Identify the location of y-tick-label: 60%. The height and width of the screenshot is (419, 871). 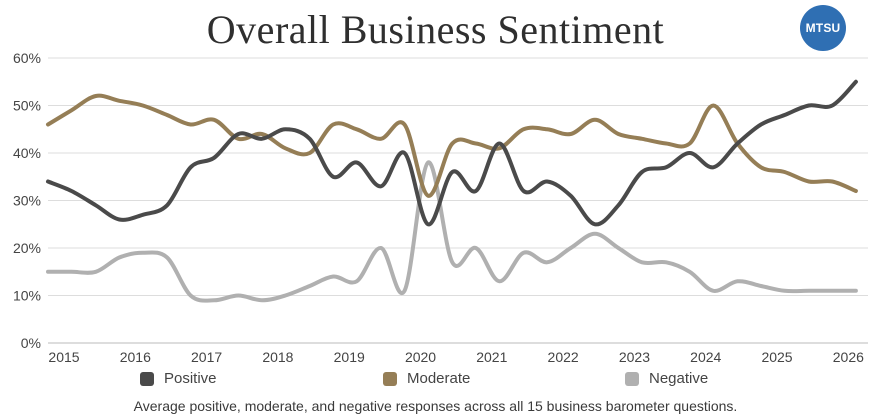
(27, 58).